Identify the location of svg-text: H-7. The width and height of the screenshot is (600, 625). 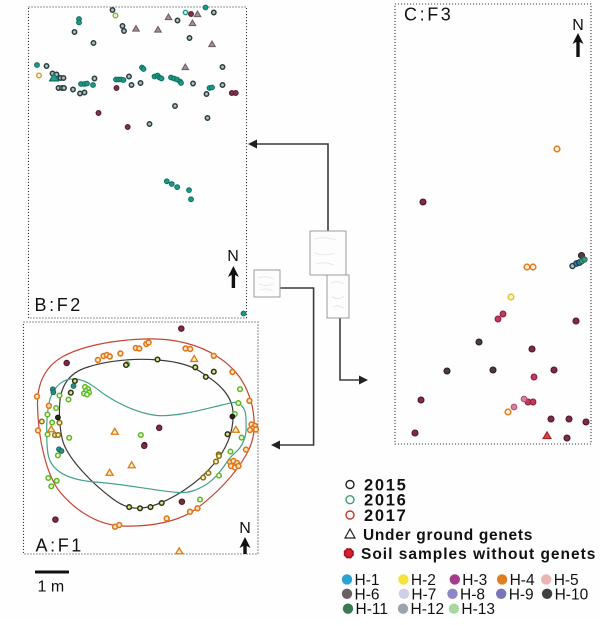
(423, 594).